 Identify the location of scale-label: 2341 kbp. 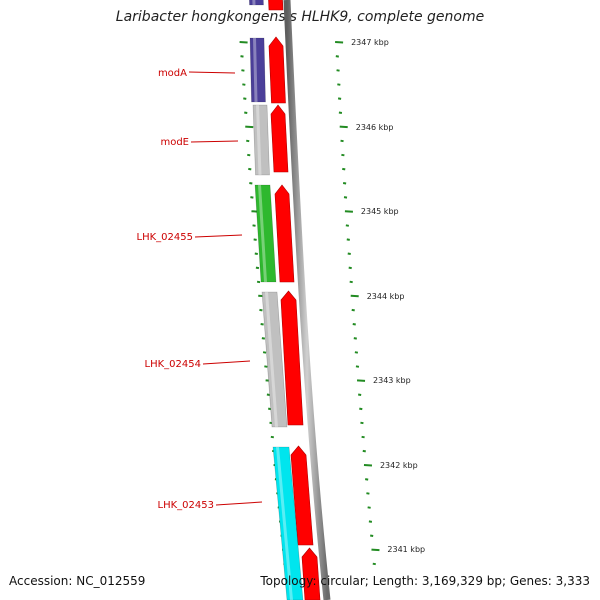
(406, 549).